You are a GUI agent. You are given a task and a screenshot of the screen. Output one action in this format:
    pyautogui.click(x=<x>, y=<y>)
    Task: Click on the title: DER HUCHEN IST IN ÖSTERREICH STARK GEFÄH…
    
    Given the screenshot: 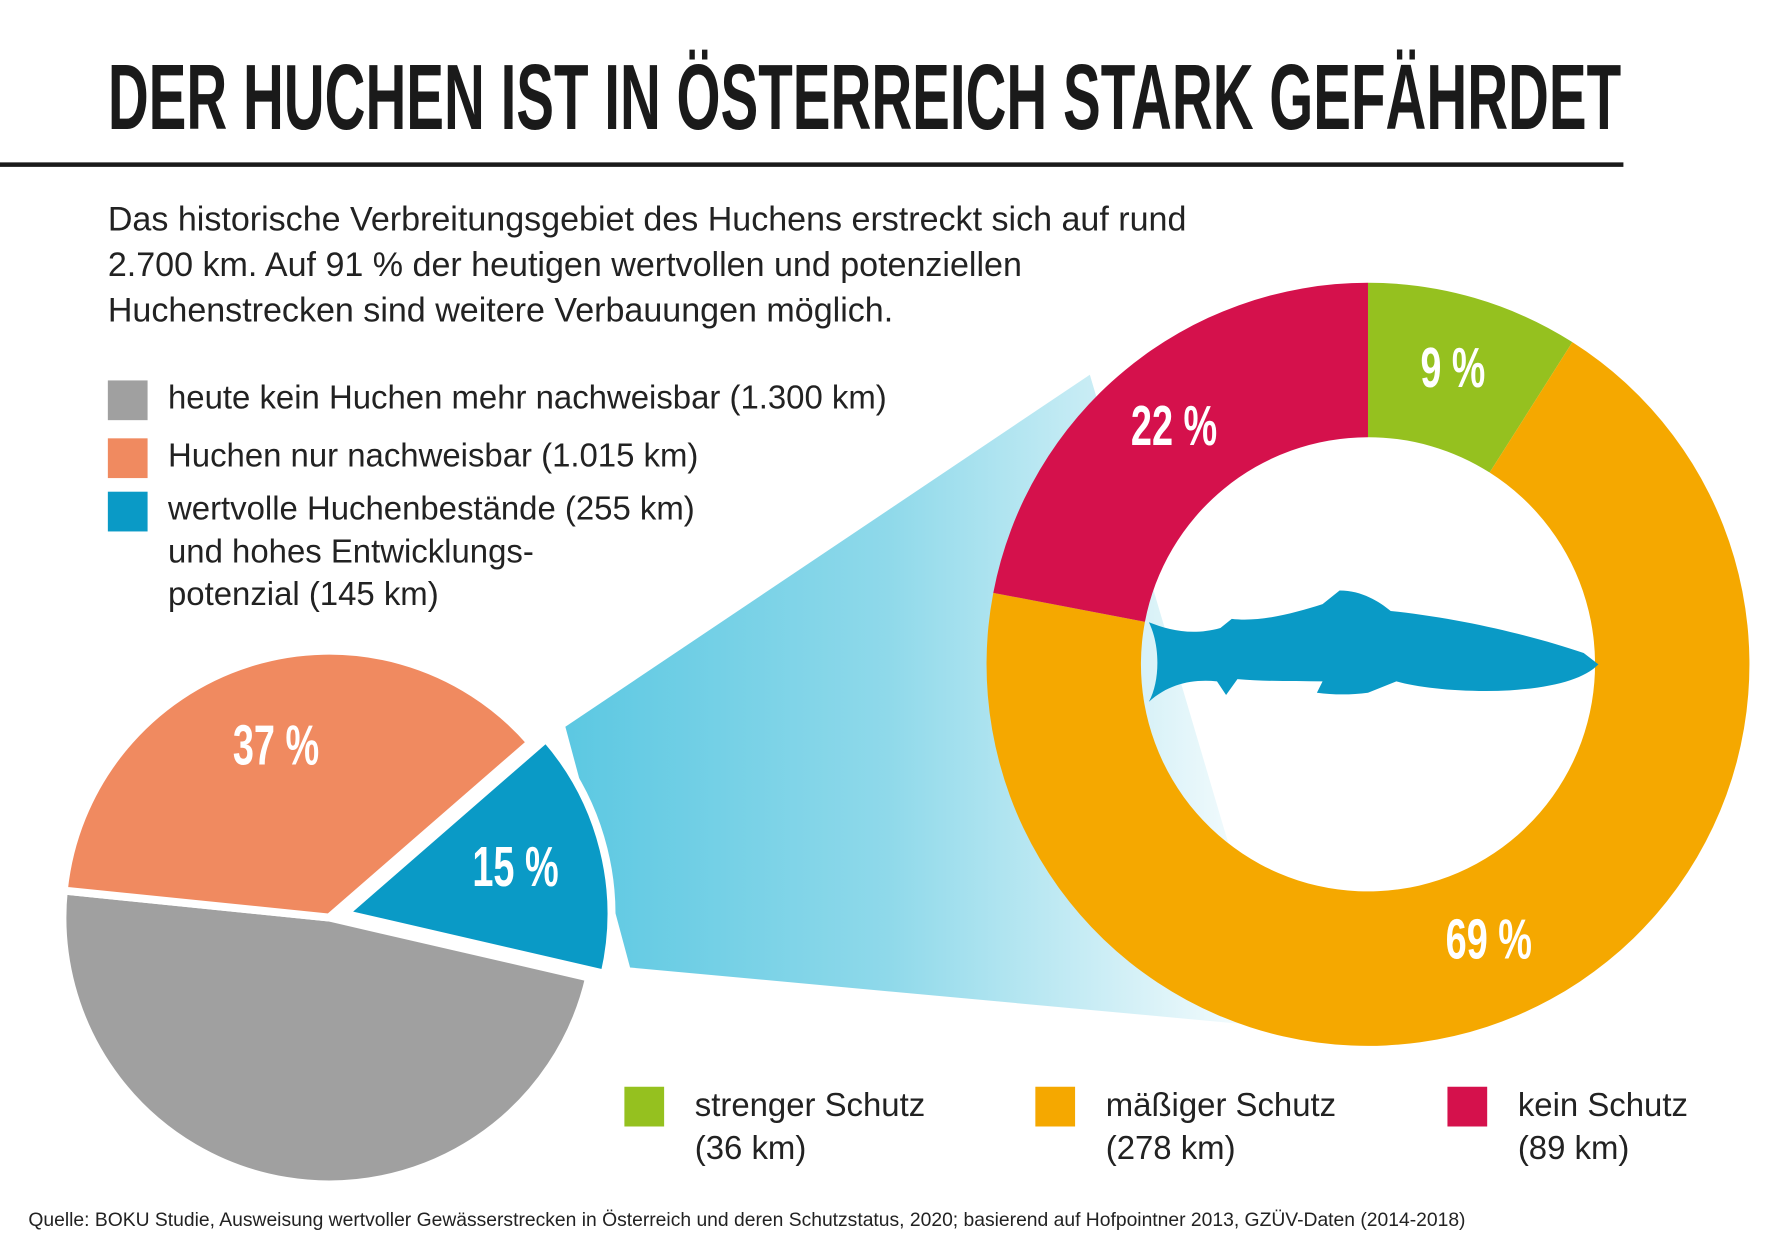 What is the action you would take?
    pyautogui.click(x=864, y=97)
    